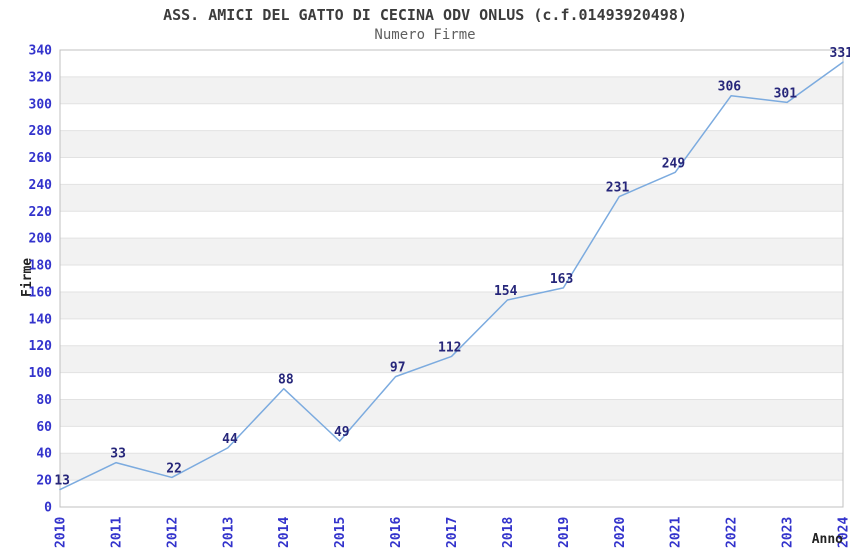  What do you see at coordinates (41, 319) in the screenshot?
I see `y-tick-label: 140` at bounding box center [41, 319].